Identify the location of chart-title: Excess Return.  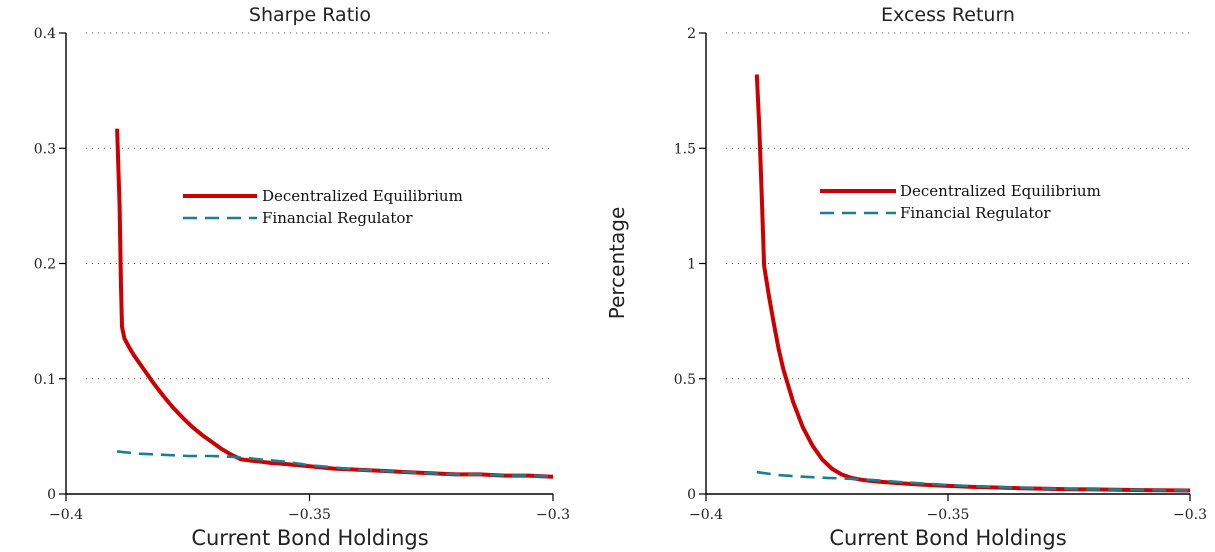
(948, 15).